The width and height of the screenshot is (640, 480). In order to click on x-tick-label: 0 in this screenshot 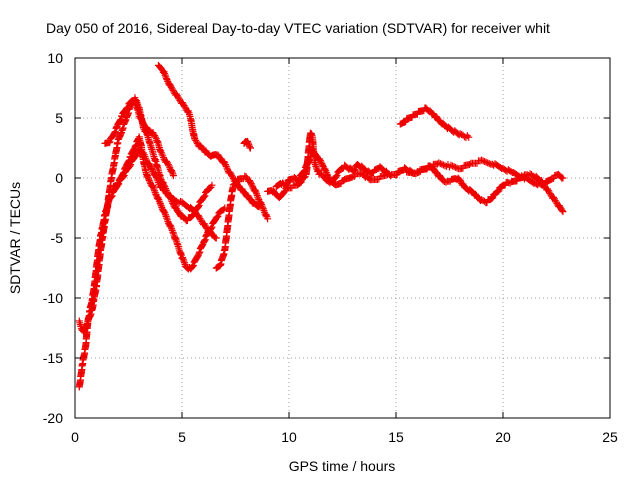, I will do `click(75, 437)`.